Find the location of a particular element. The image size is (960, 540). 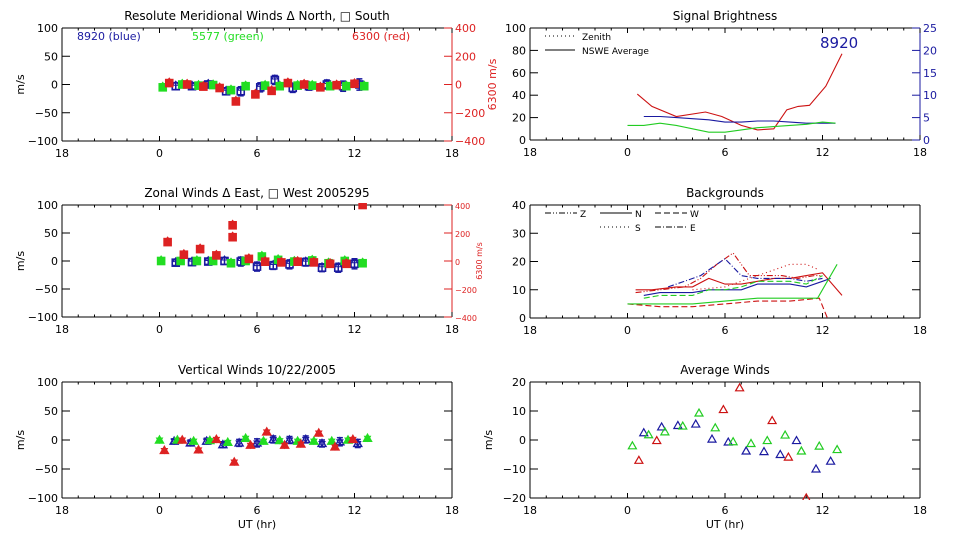

chart-title: Zonal Winds Δ East, □ West 2005295 is located at coordinates (256, 193).